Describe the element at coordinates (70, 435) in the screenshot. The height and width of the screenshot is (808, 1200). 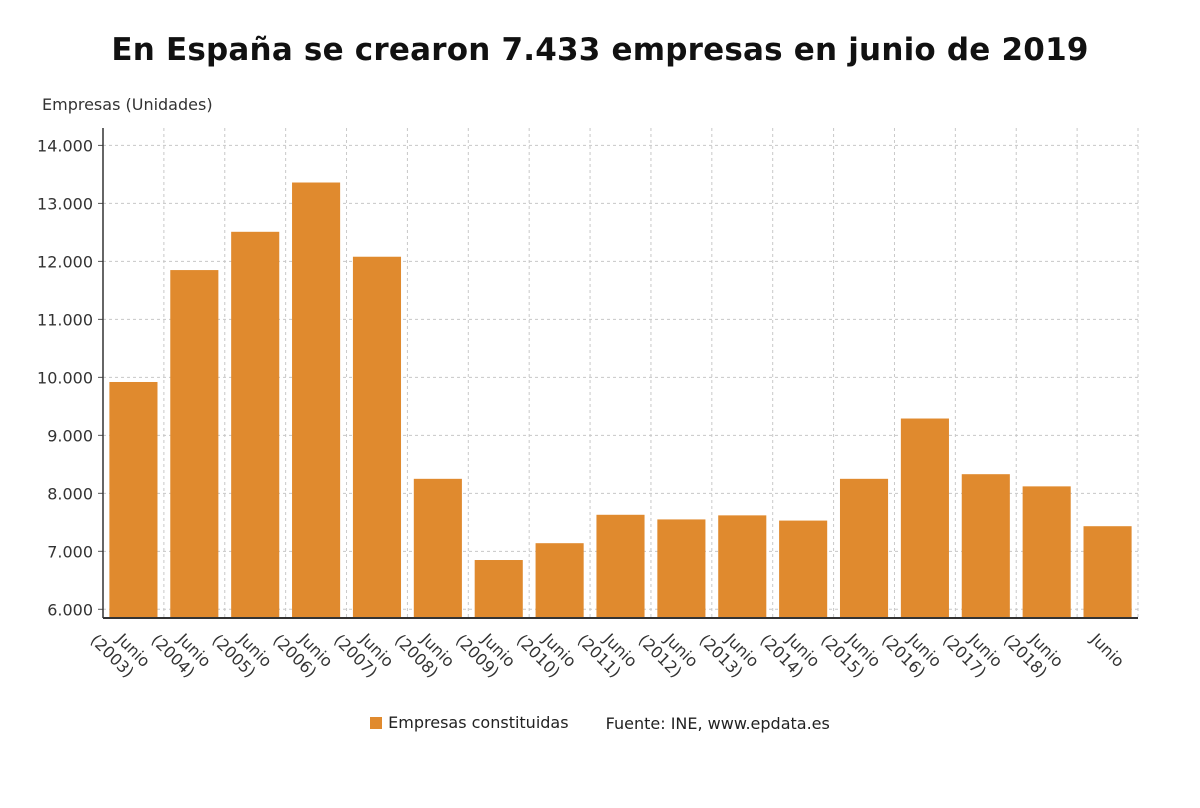
I see `y-tick-label: 9.000` at that location.